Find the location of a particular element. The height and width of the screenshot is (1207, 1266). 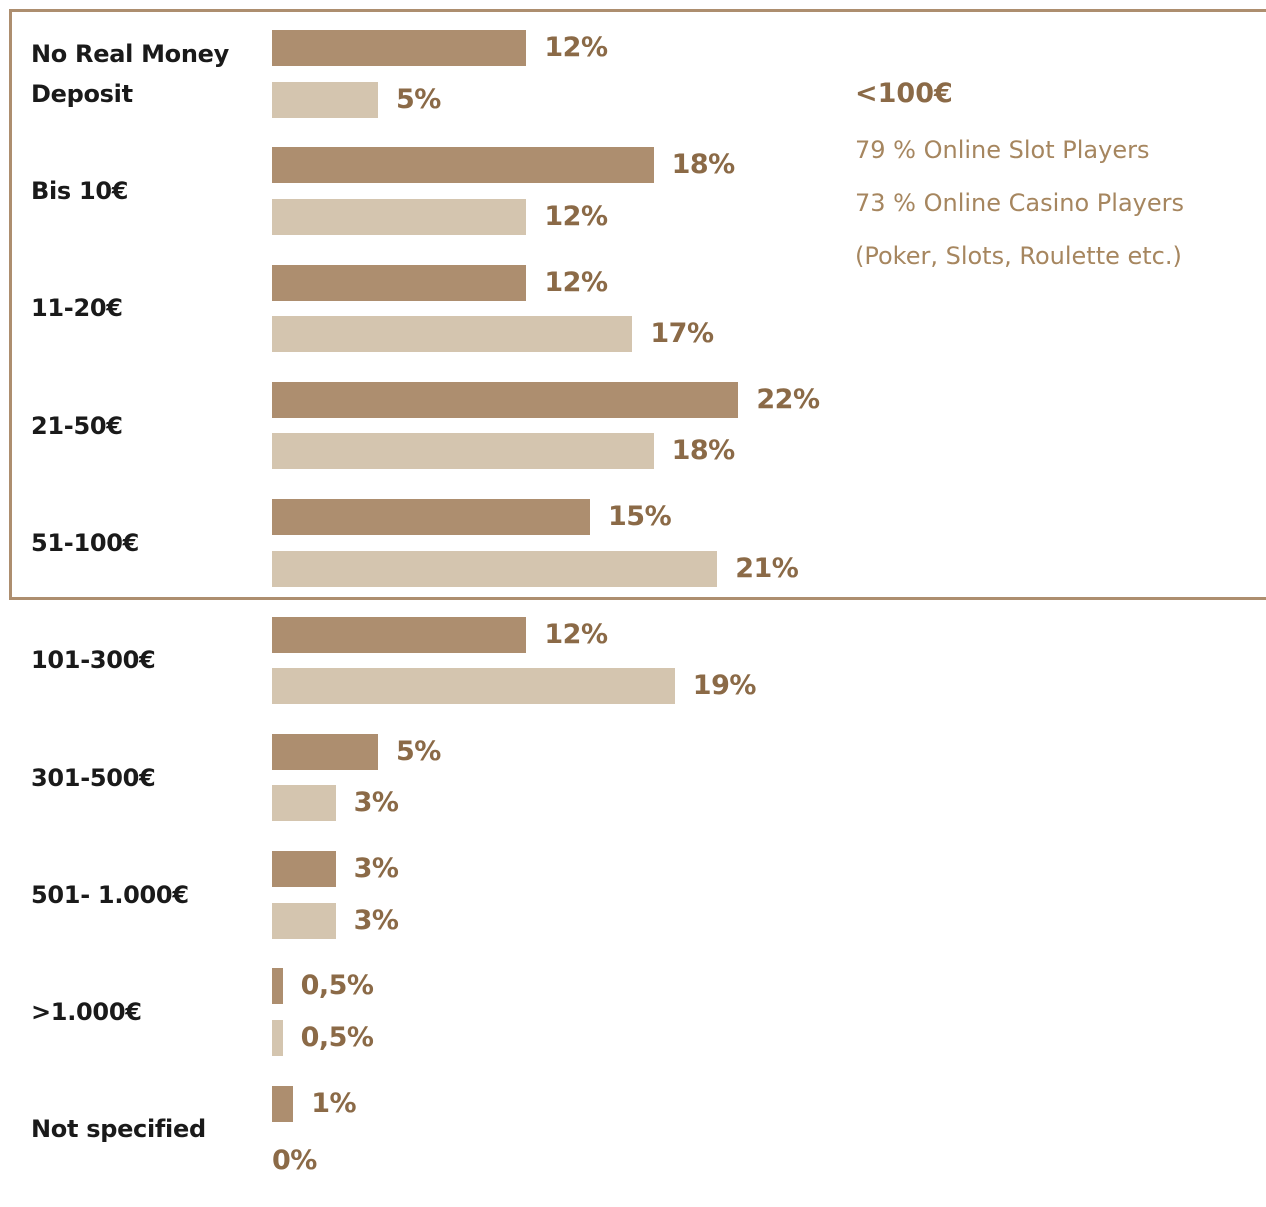

casino-value-label: 19% is located at coordinates (724, 685).